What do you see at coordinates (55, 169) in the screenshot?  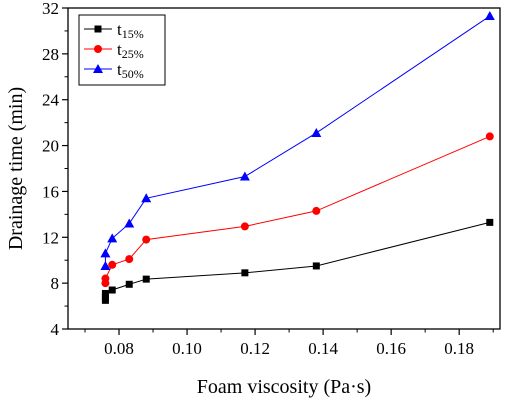 I see `y-axis-ticks: 4 8 12 16 20 24 28 32` at bounding box center [55, 169].